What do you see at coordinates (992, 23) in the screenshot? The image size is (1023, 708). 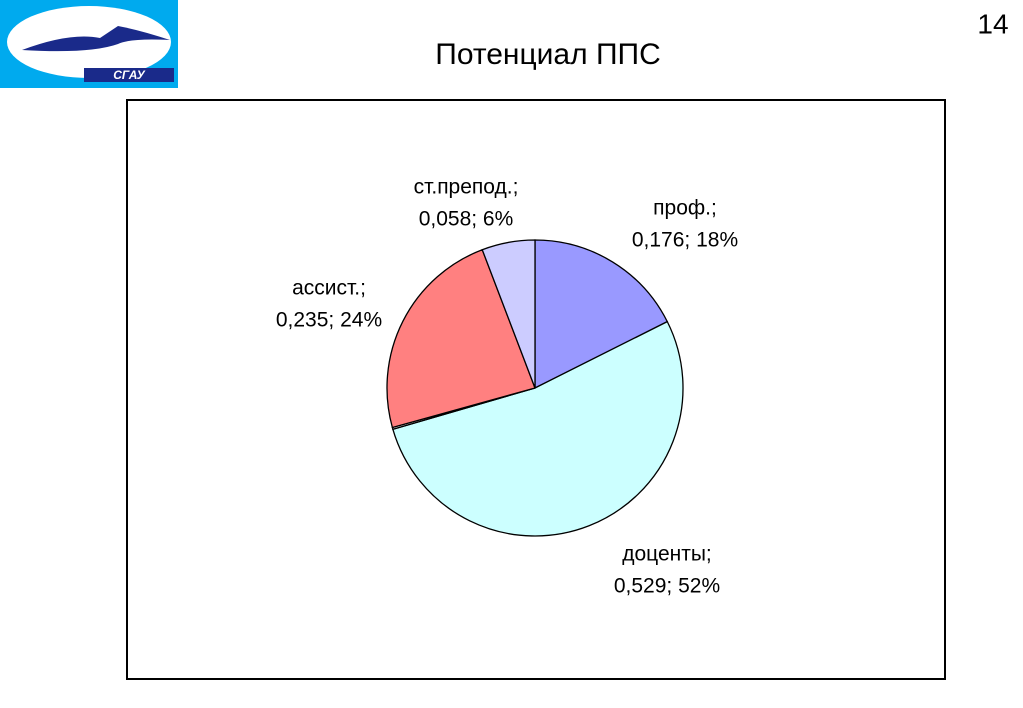 I see `page-number: 14` at bounding box center [992, 23].